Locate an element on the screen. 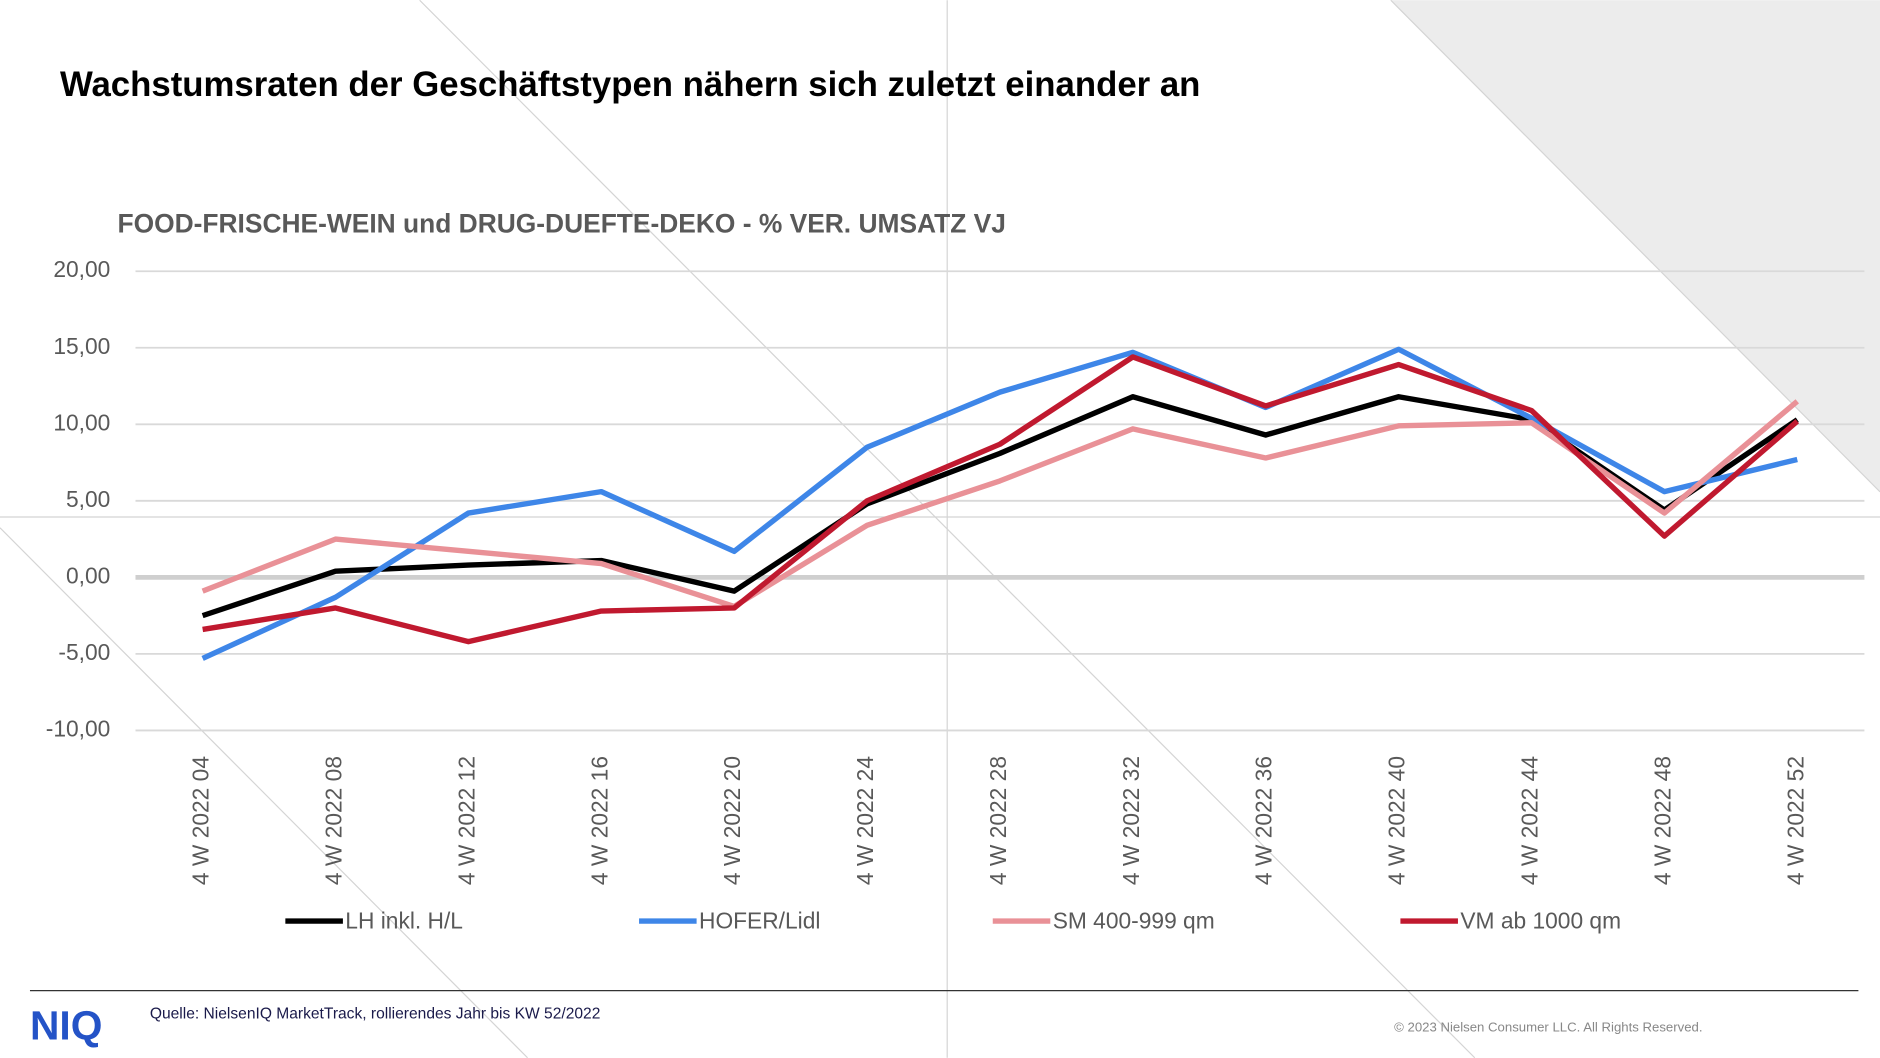  x-tick-label: 4 W 2022 44 is located at coordinates (1530, 820).